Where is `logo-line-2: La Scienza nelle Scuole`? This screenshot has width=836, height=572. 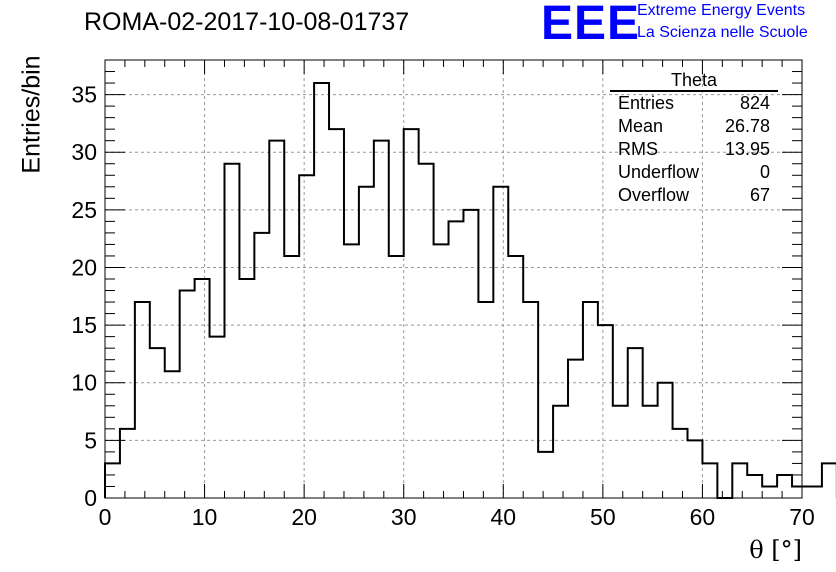 logo-line-2: La Scienza nelle Scuole is located at coordinates (722, 32).